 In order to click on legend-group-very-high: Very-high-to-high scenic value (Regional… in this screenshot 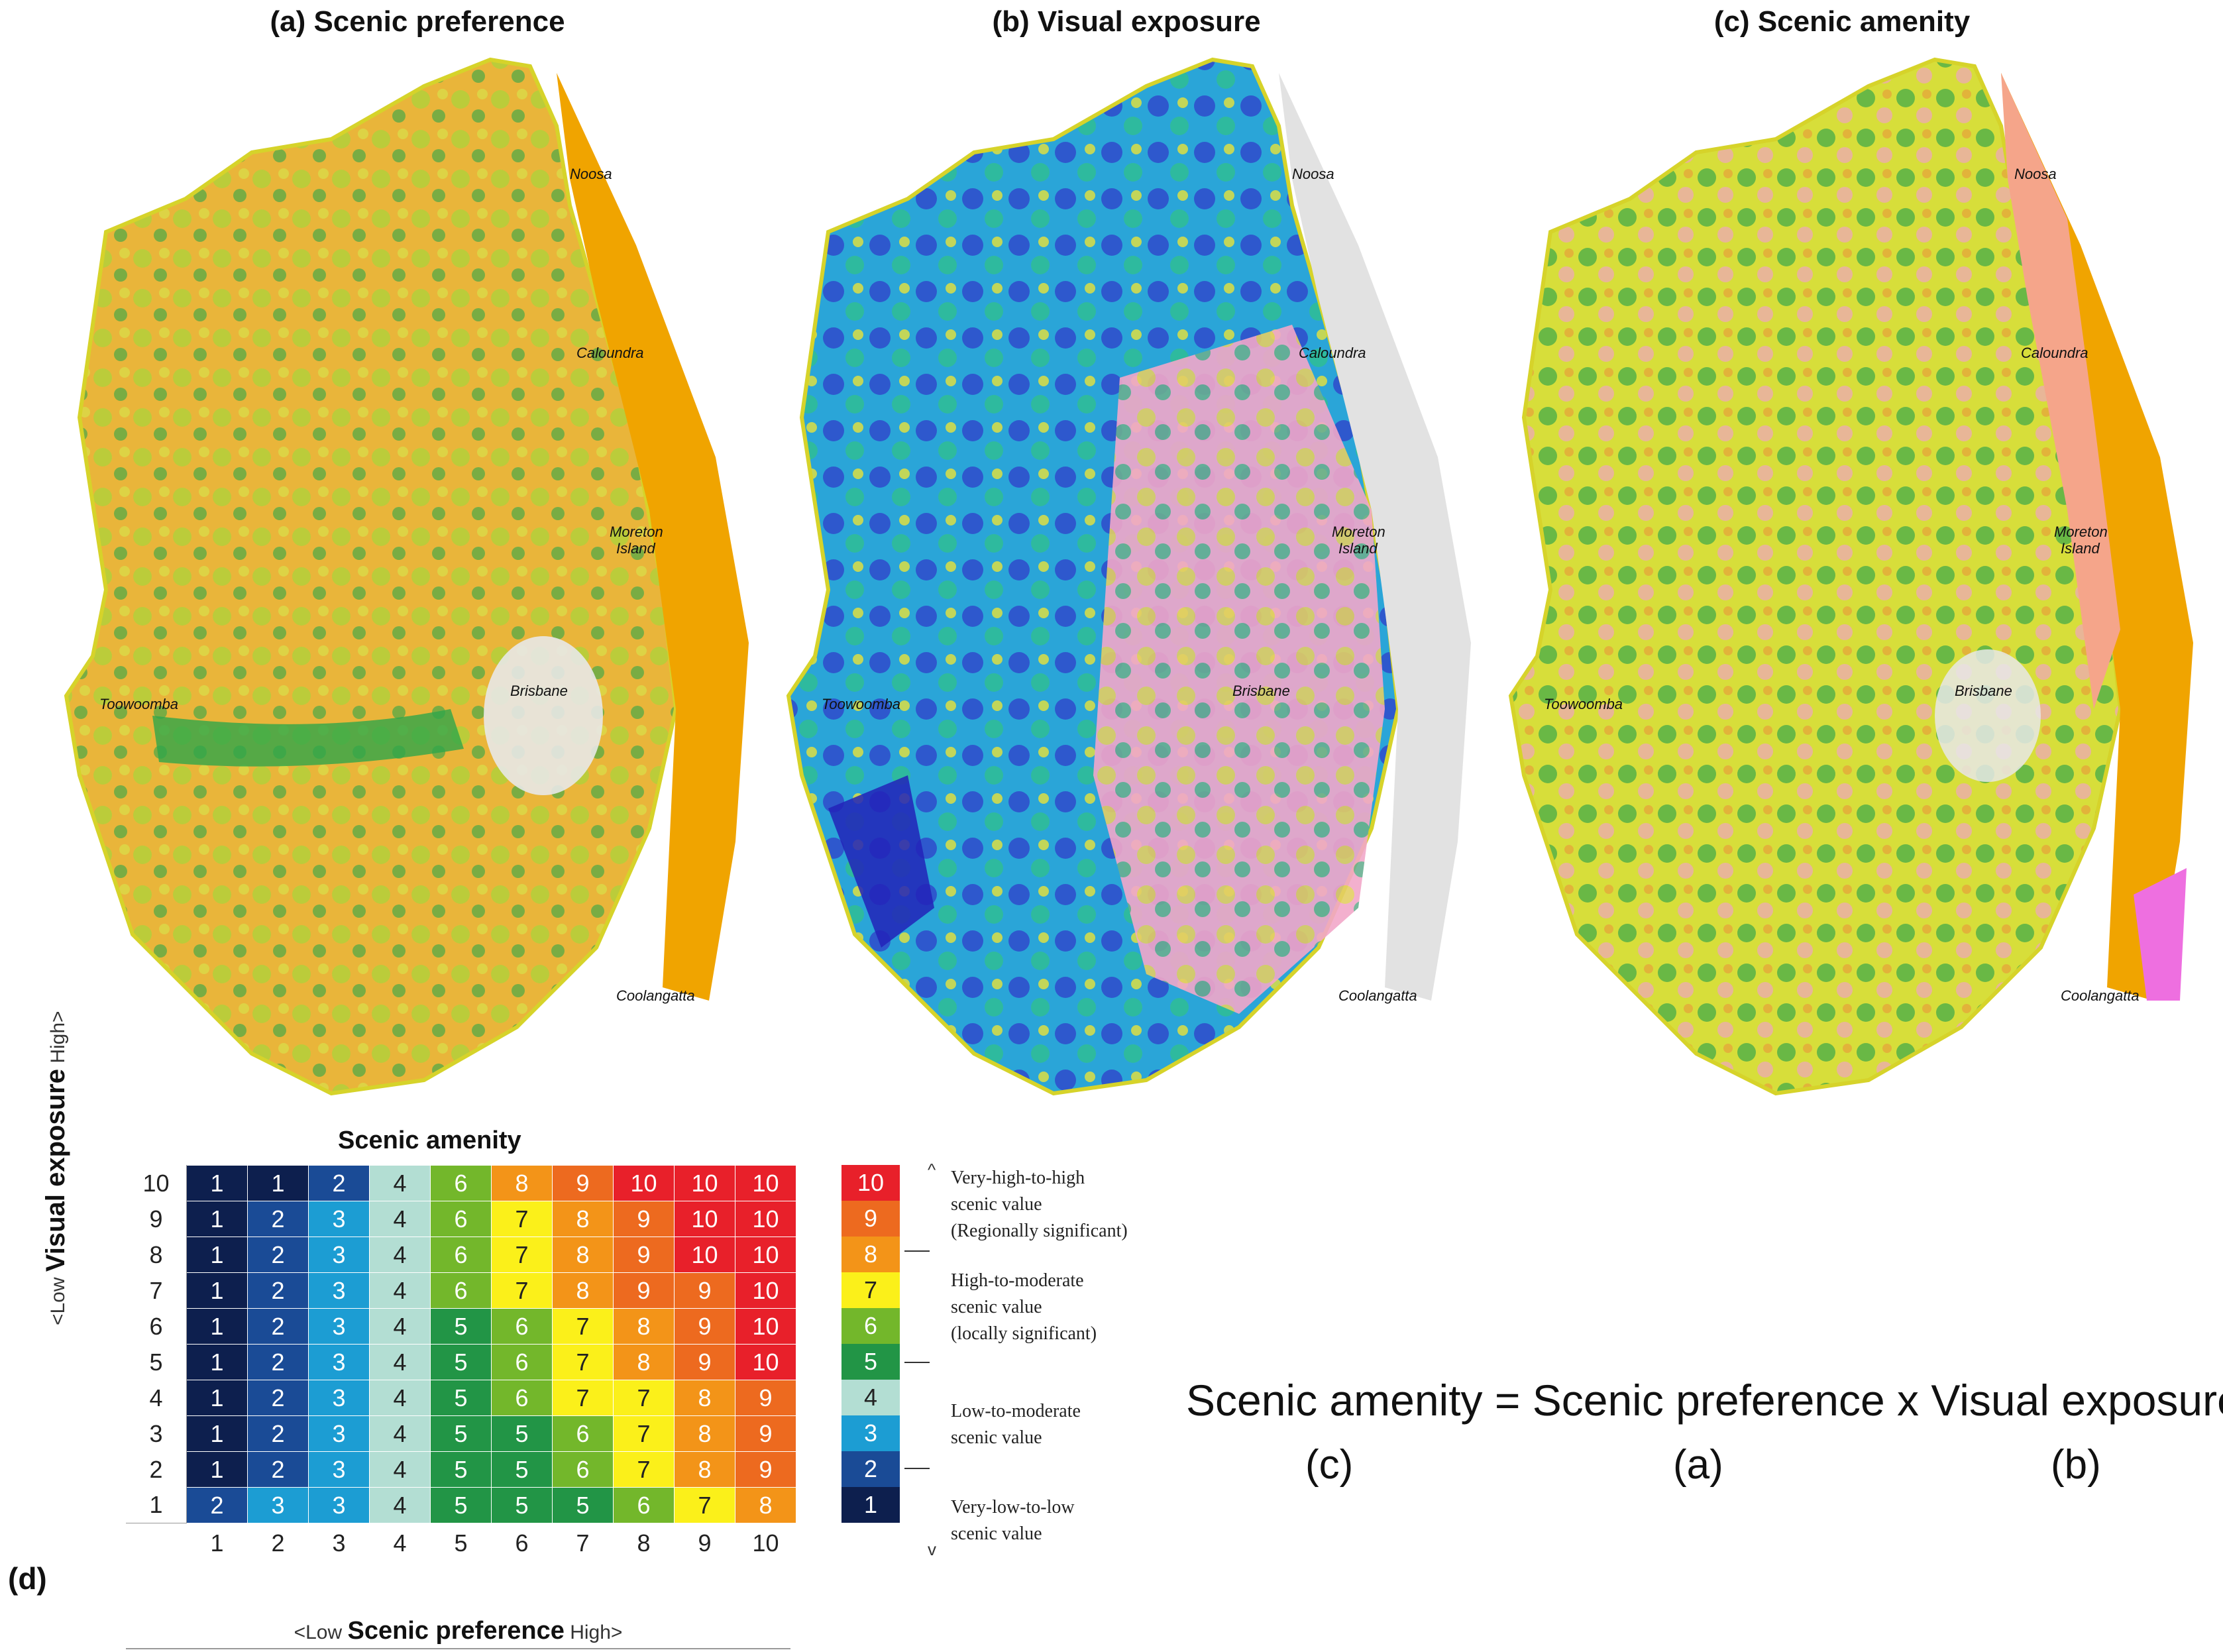, I will do `click(1039, 1205)`.